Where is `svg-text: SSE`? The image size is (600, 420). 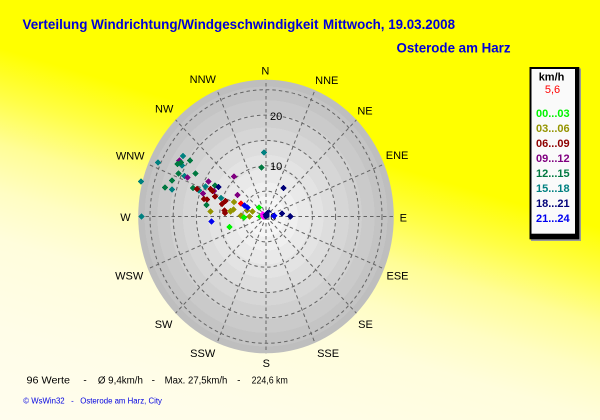
svg-text: SSE is located at coordinates (328, 354).